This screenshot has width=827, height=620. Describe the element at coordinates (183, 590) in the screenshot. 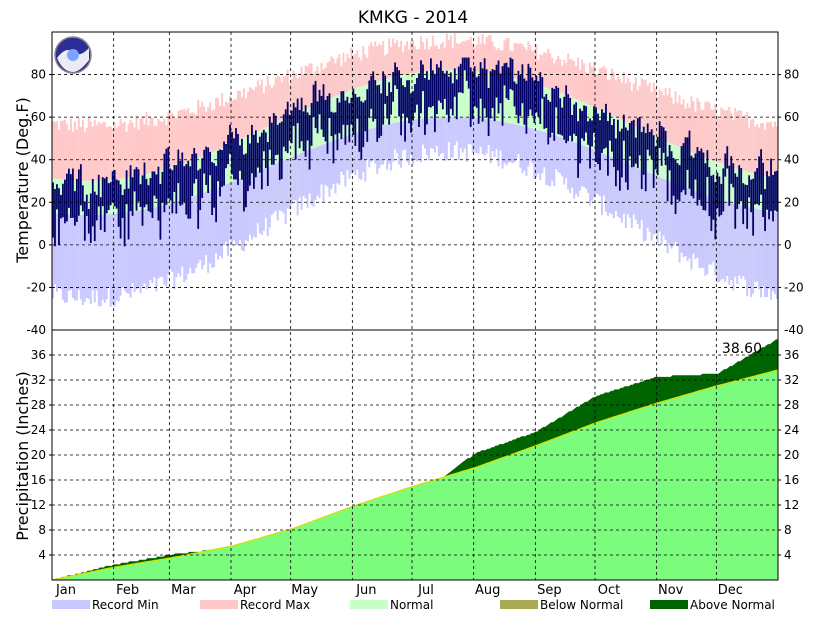

I see `month-label: Mar` at that location.